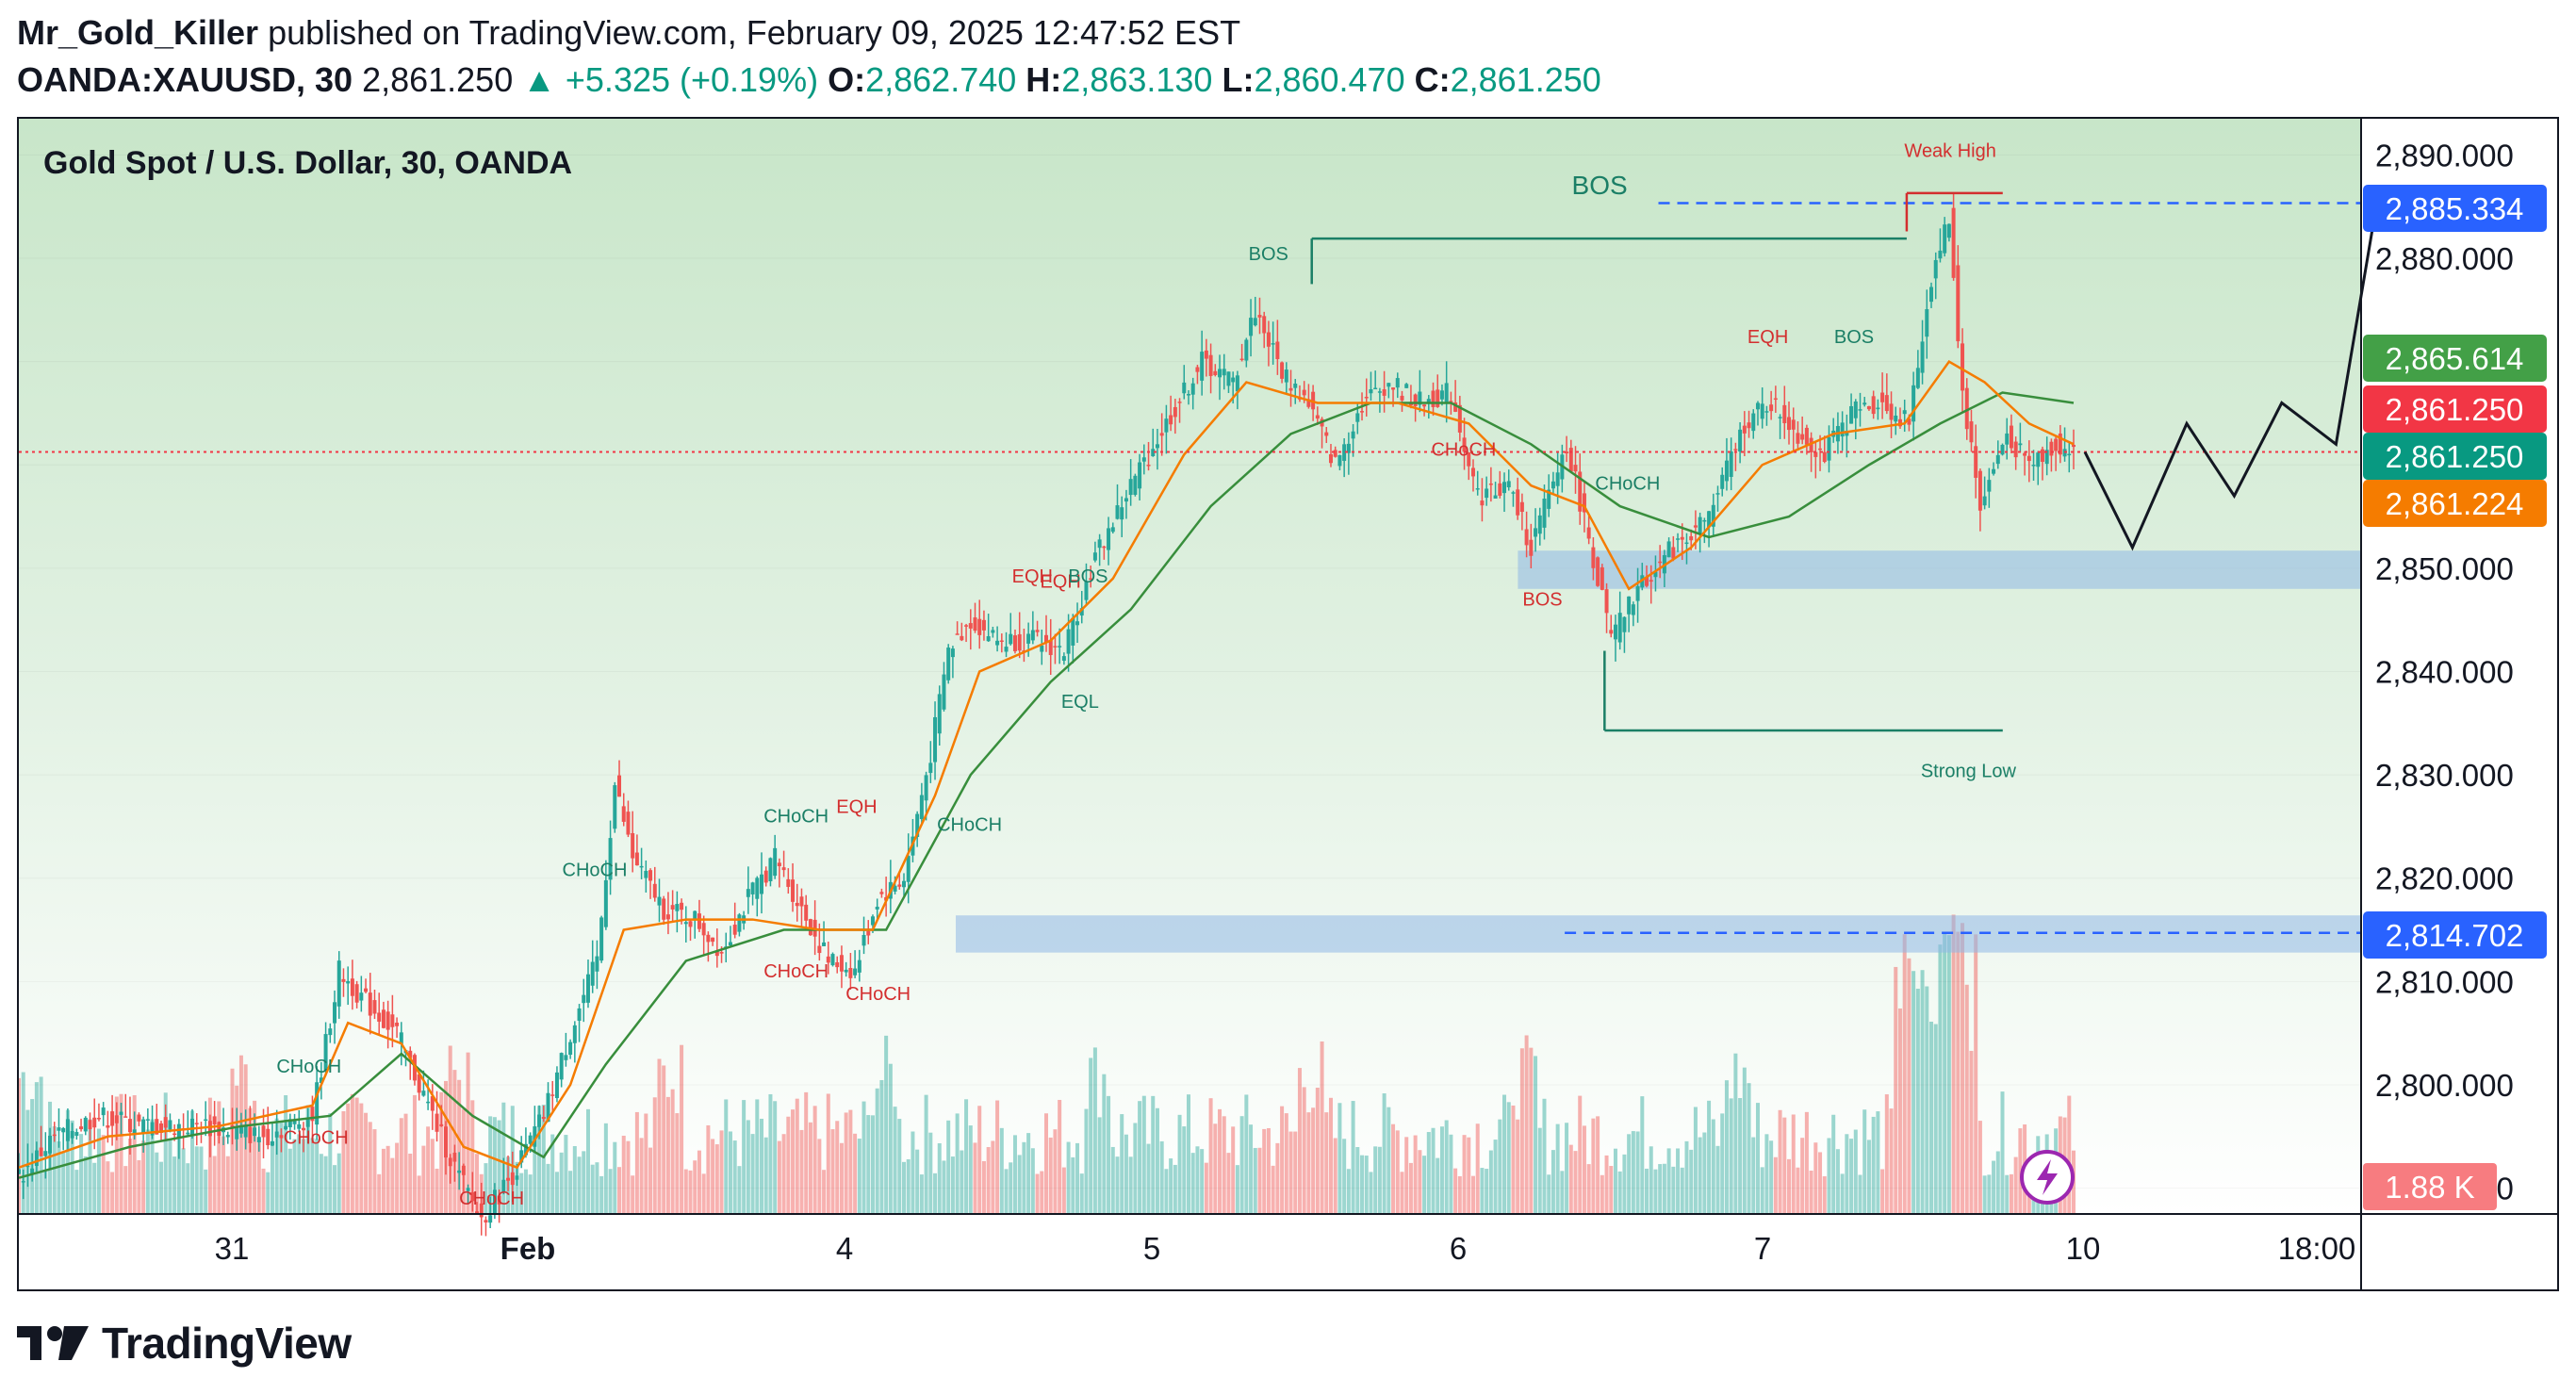 The image size is (2576, 1394). I want to click on alert-lightning-icon, so click(2047, 1177).